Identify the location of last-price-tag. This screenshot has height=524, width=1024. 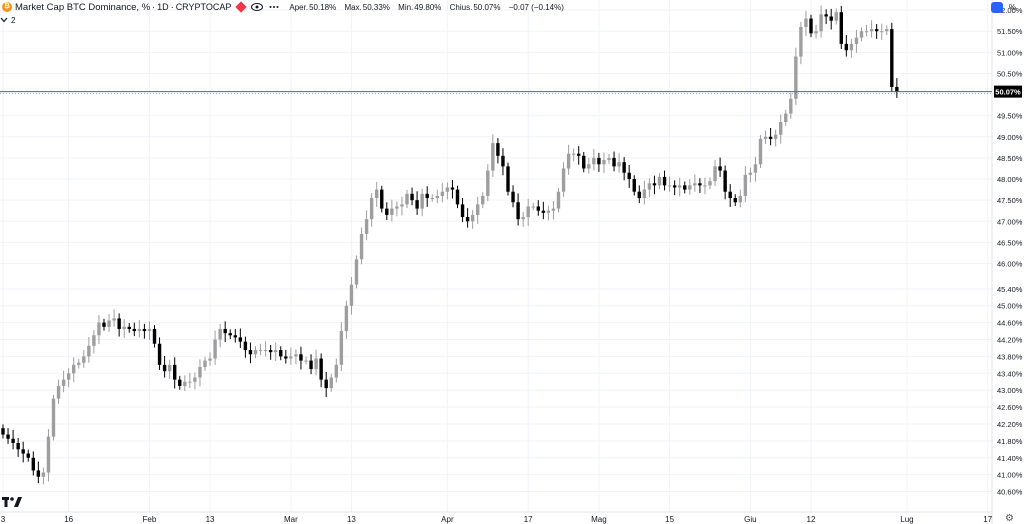
(1008, 91).